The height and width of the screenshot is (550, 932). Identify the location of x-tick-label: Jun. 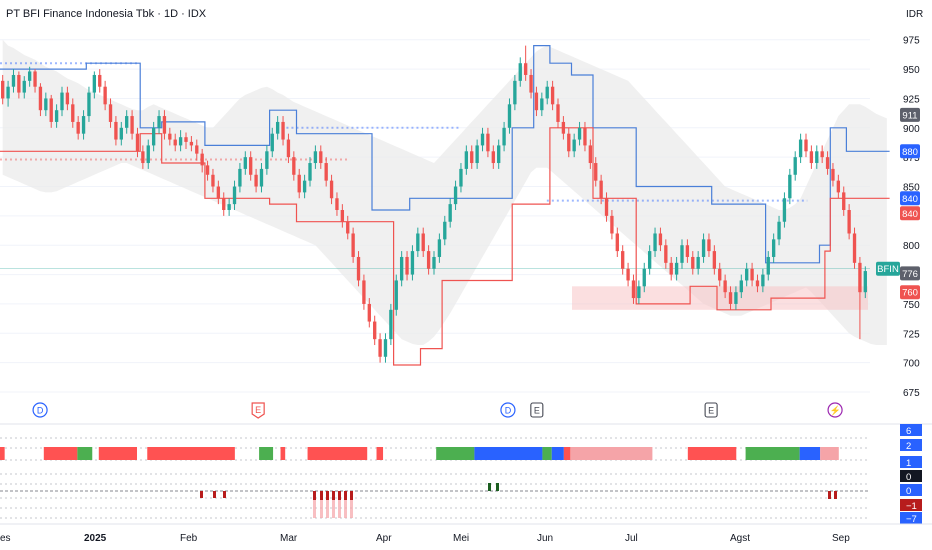
(545, 538).